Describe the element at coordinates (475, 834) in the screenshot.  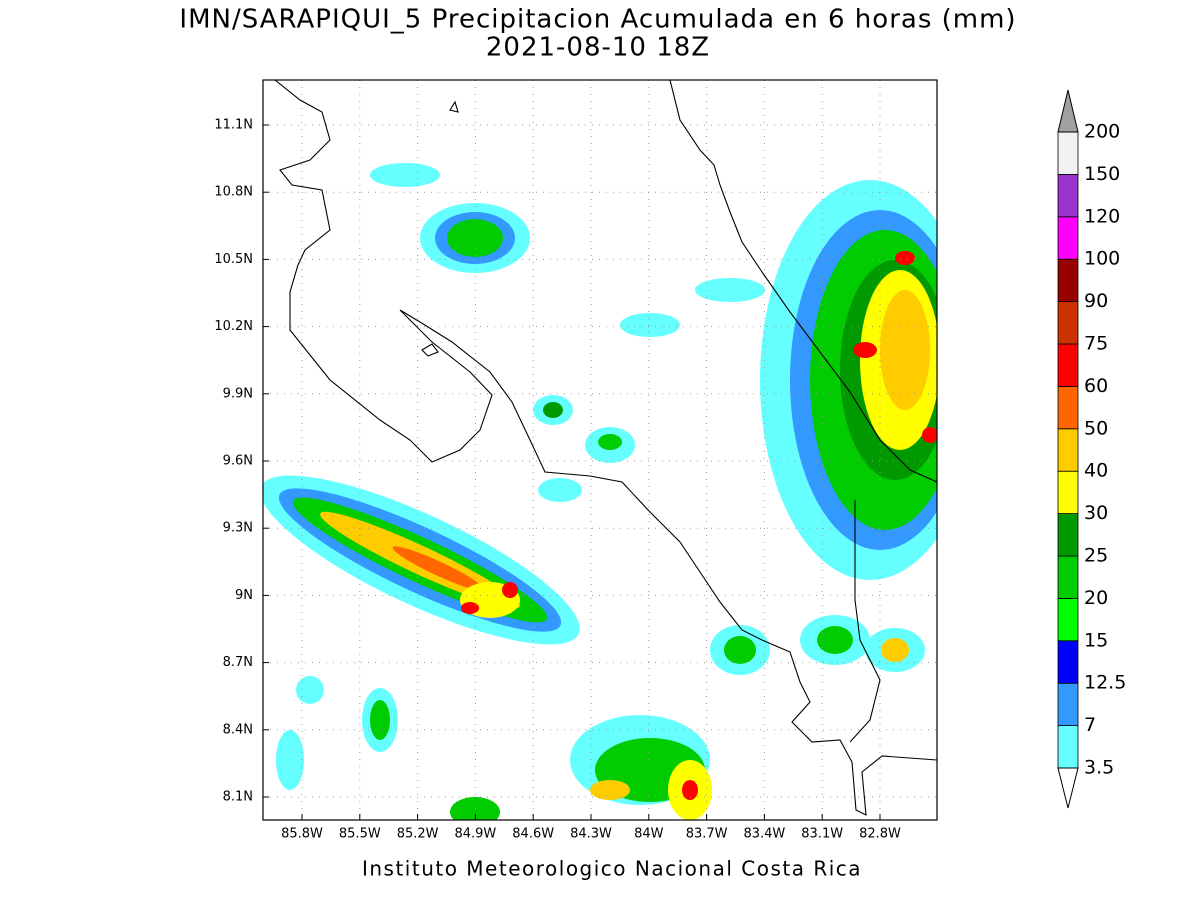
I see `x-tick-label: 84.9W` at that location.